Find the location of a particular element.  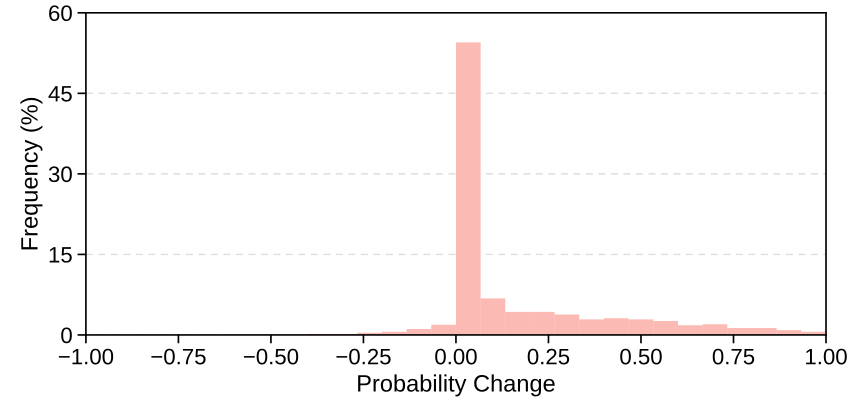

y-tick-label: 0 is located at coordinates (66, 335).